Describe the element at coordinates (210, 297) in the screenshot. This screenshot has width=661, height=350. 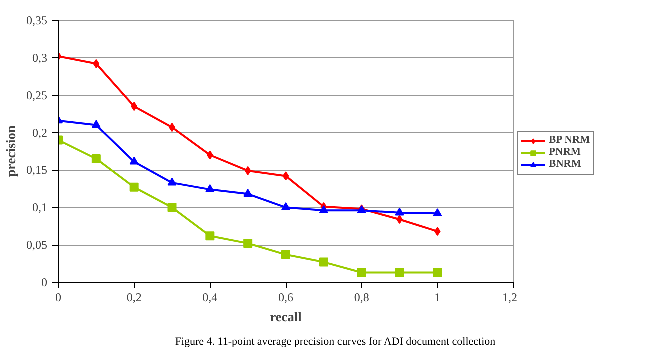
I see `x-tick-label: 0,4` at that location.